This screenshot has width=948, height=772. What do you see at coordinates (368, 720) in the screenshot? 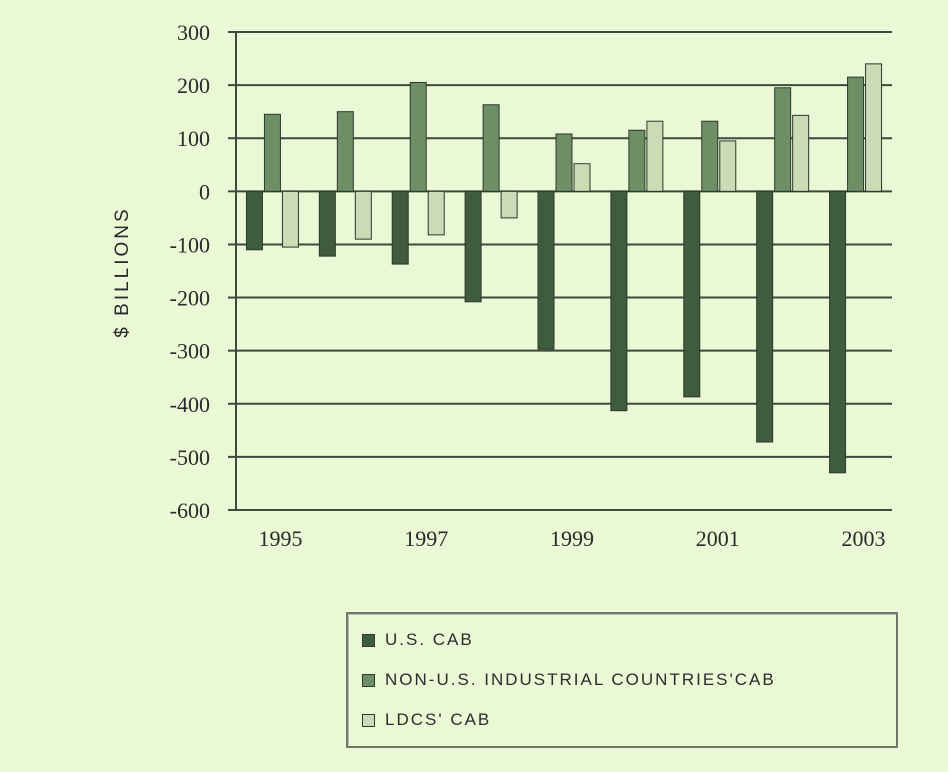
I see `legend-swatch-ldcs-cab` at bounding box center [368, 720].